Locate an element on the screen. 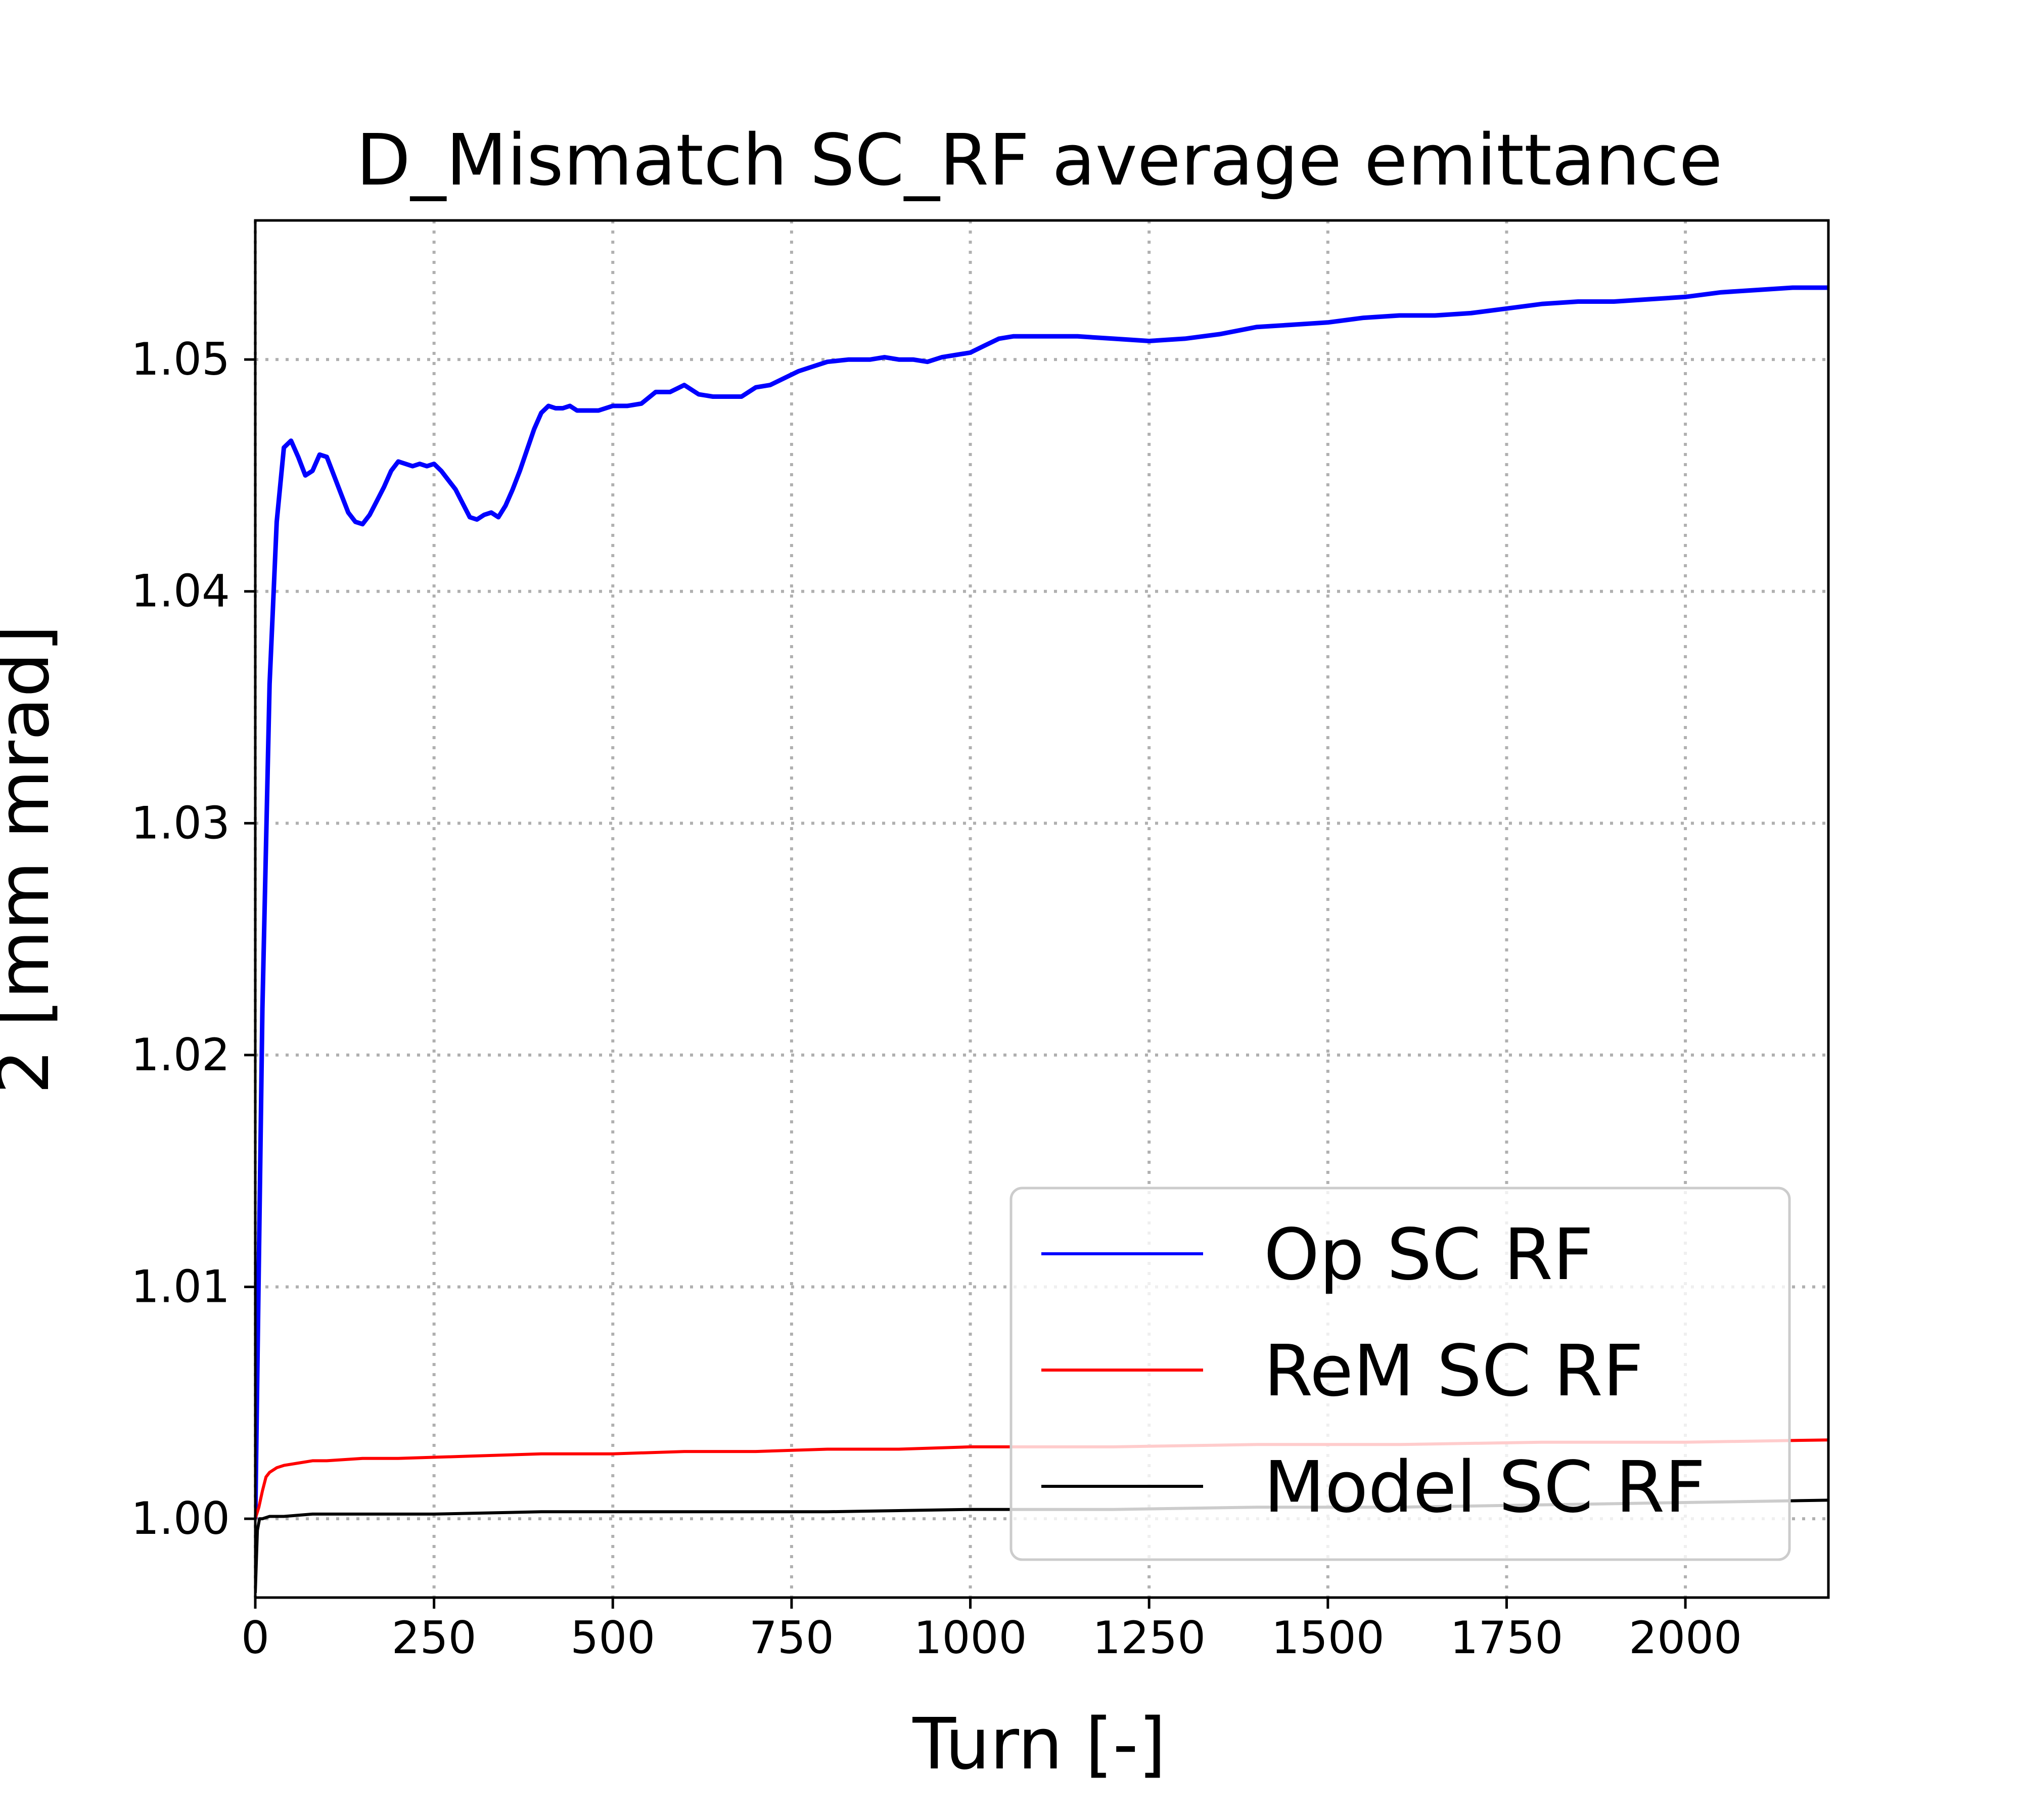  y-tick-label: 1.03 is located at coordinates (180, 823).